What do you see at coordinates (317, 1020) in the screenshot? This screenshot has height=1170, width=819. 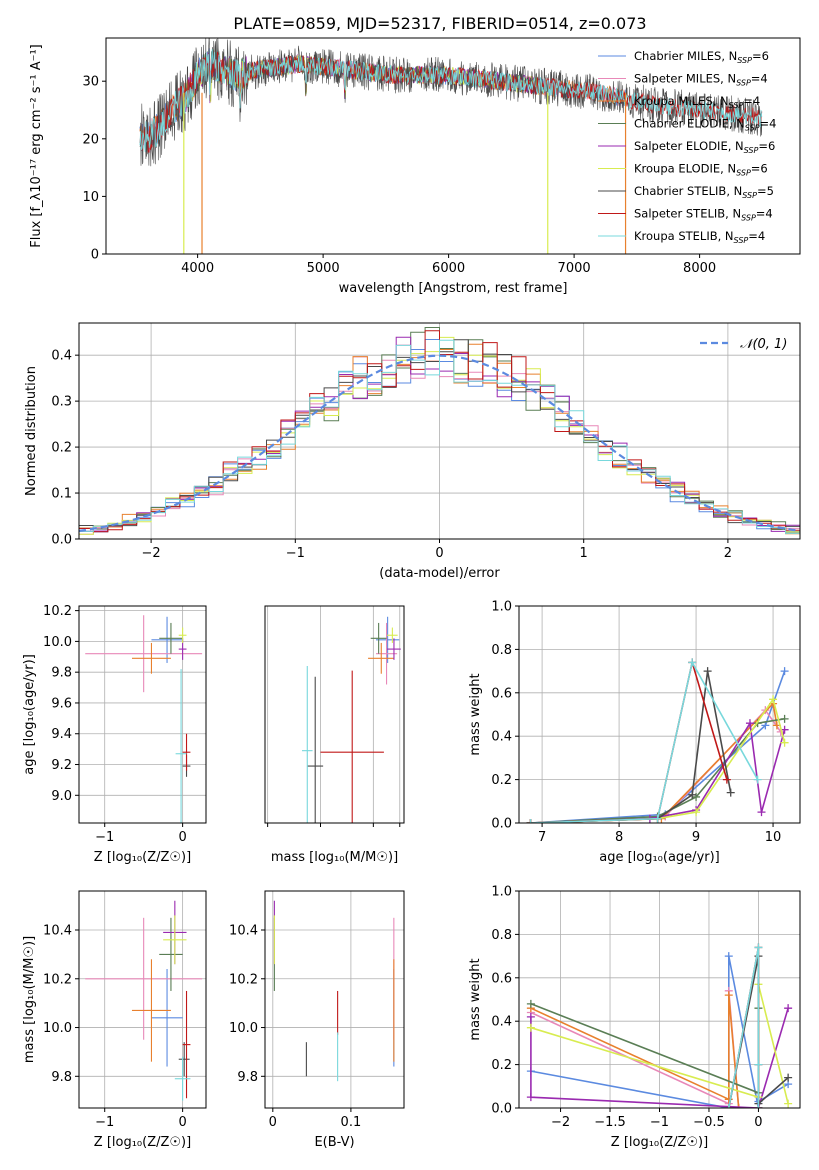 I see `panel-ebv-mass: 0 0.1 9.8 10.0 10.2 10.4 E(B-V)` at bounding box center [317, 1020].